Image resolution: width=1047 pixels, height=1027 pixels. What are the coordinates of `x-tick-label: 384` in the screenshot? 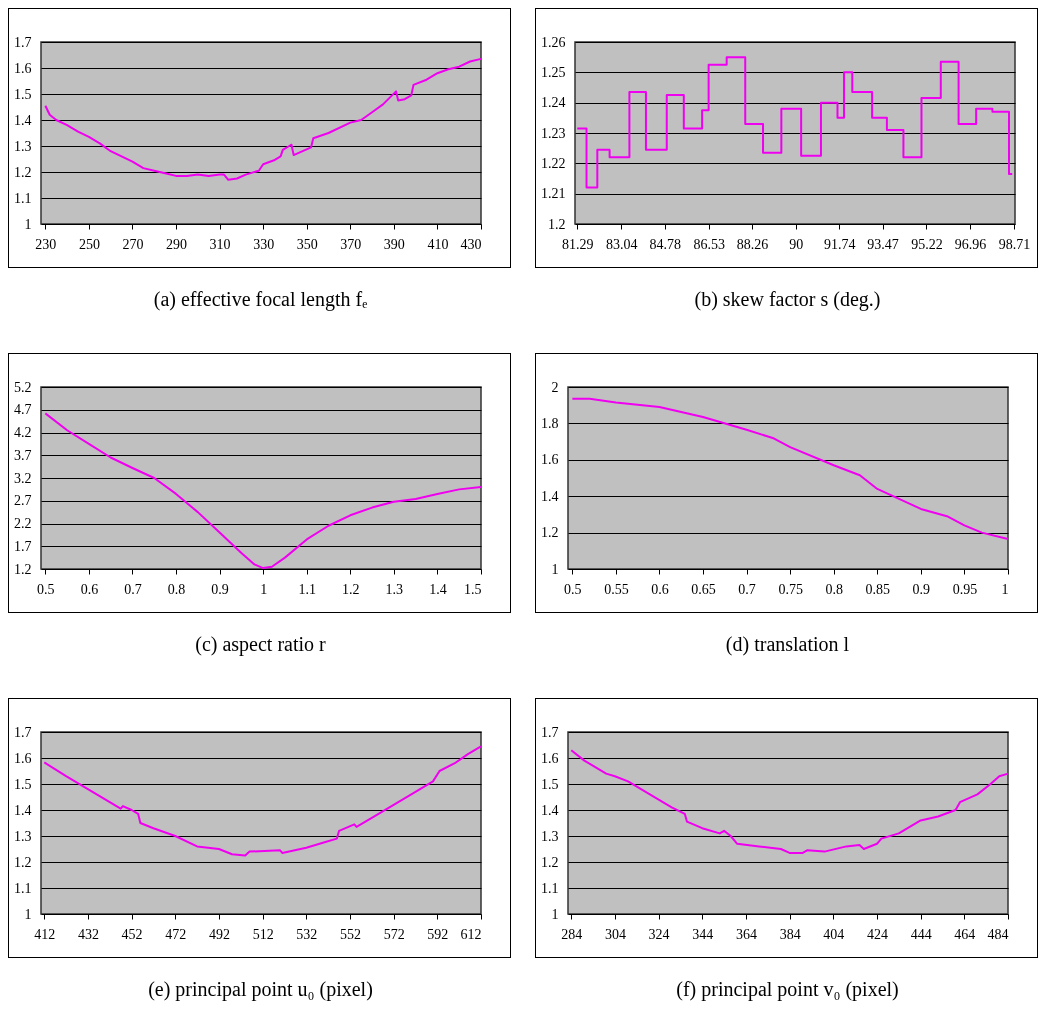 It's located at (790, 934).